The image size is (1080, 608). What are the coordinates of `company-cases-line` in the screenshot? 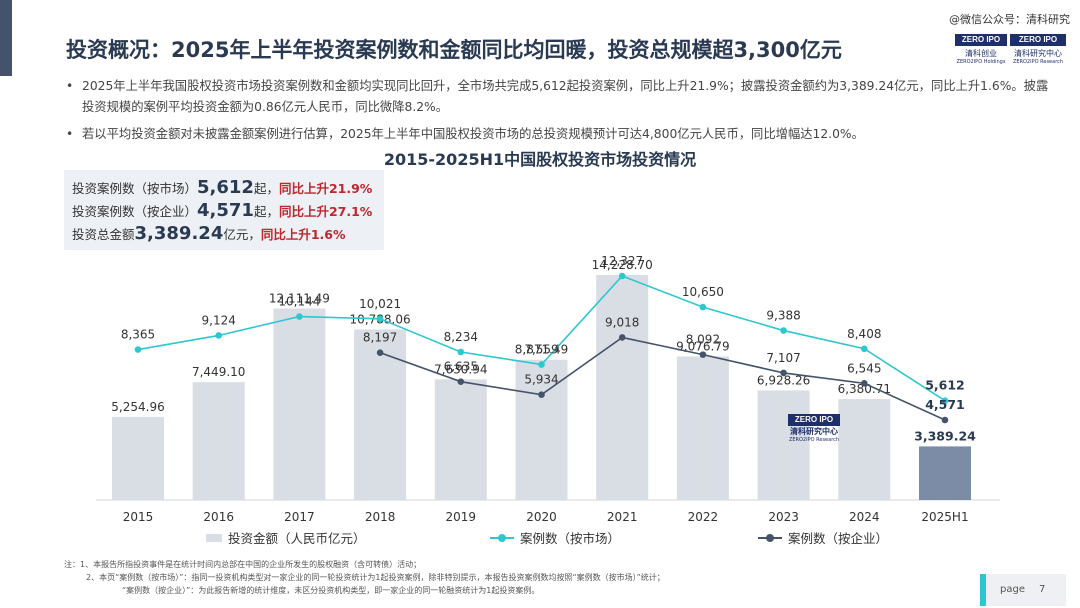 It's located at (662, 378).